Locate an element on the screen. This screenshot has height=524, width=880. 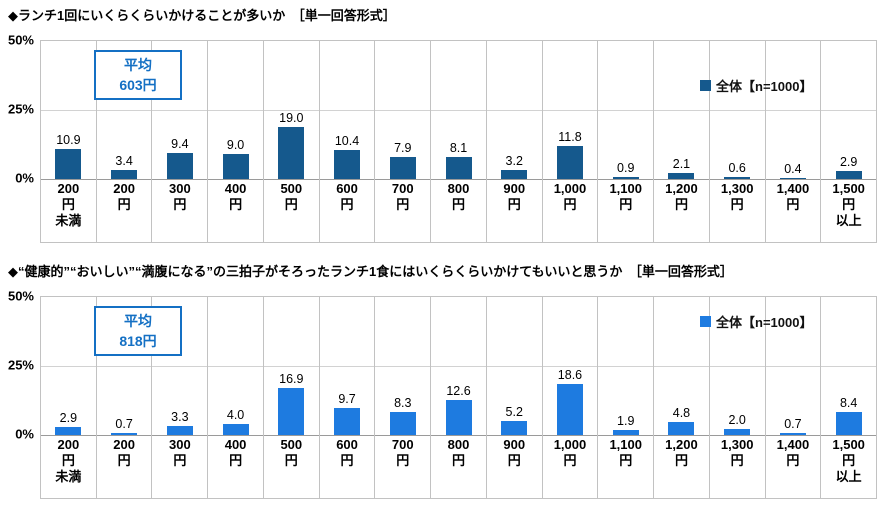
bar-slot: 8.3 is located at coordinates (403, 366).